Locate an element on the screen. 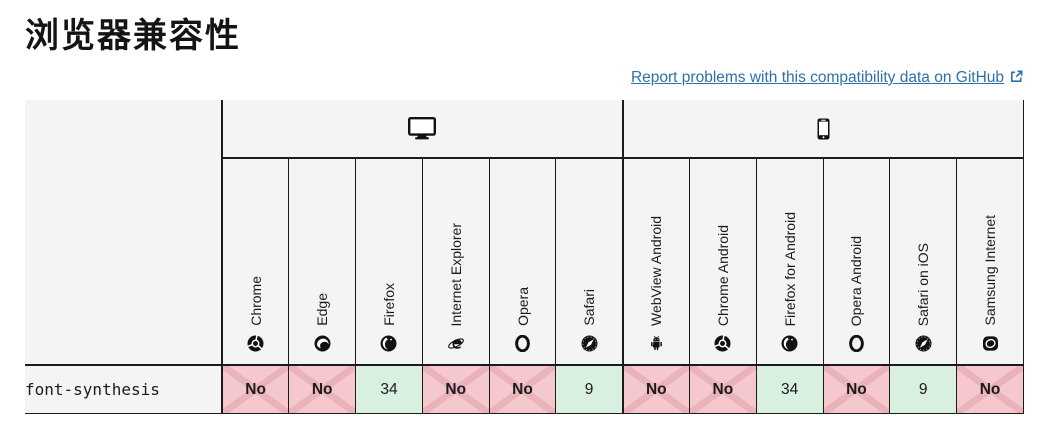  support-cell-samsung-internet: No is located at coordinates (990, 389).